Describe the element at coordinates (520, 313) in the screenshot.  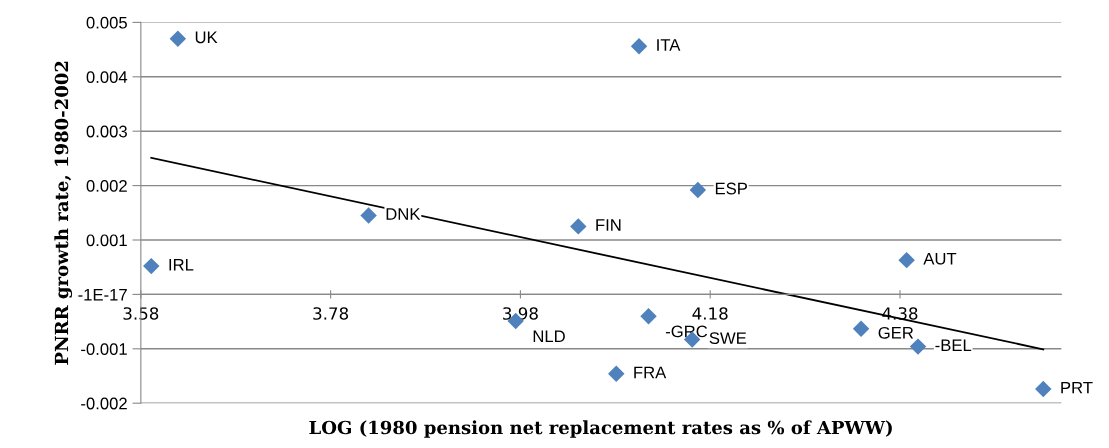
I see `x-tick-label: 3.98` at that location.